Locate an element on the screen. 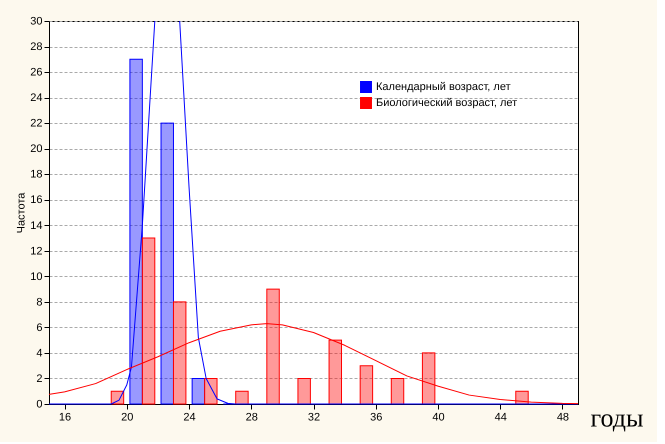 The image size is (665, 444). y-tick-label: 12 is located at coordinates (36, 251).